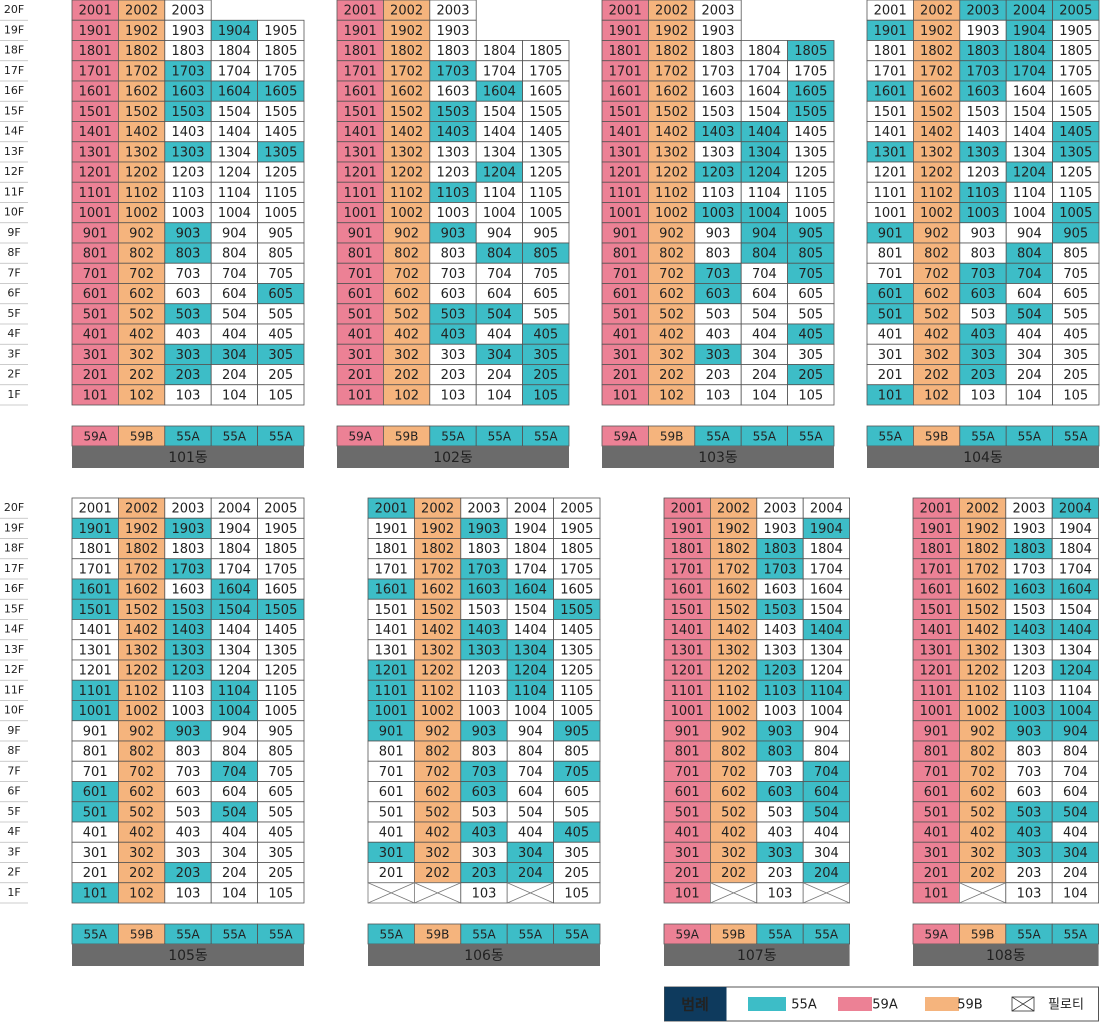 The width and height of the screenshot is (1100, 1027). I want to click on unit-number: 1105, so click(545, 193).